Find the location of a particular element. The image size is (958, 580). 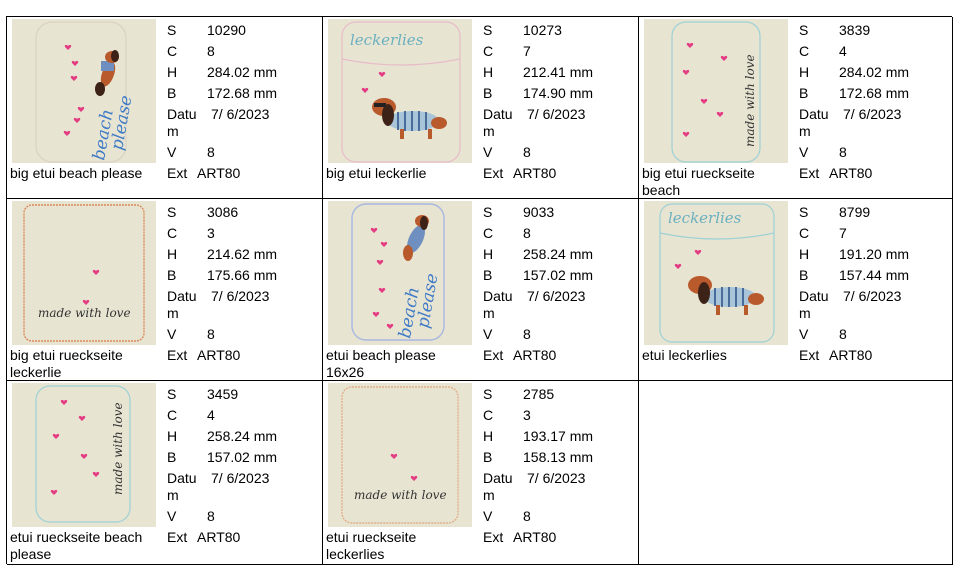

design-name: etui rueckseite leckerlies is located at coordinates (371, 545).